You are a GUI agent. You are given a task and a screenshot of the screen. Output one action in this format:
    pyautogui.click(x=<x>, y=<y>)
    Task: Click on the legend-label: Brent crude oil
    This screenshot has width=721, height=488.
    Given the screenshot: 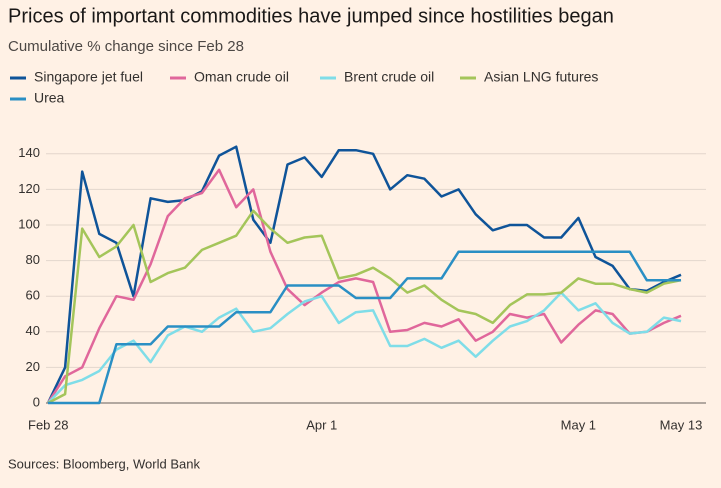 What is the action you would take?
    pyautogui.click(x=389, y=77)
    